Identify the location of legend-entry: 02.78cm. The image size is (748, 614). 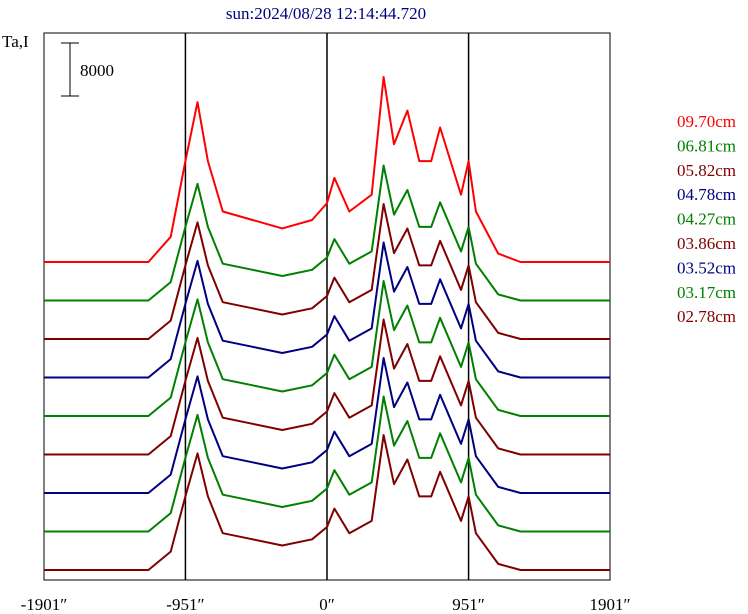
(706, 316).